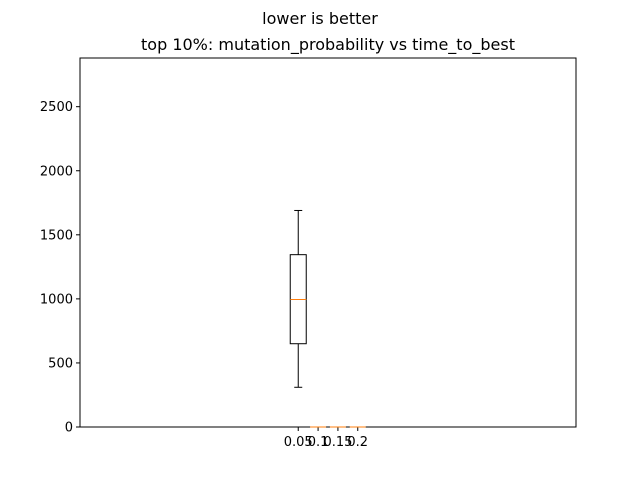  I want to click on y-tick-label: 1000, so click(56, 299).